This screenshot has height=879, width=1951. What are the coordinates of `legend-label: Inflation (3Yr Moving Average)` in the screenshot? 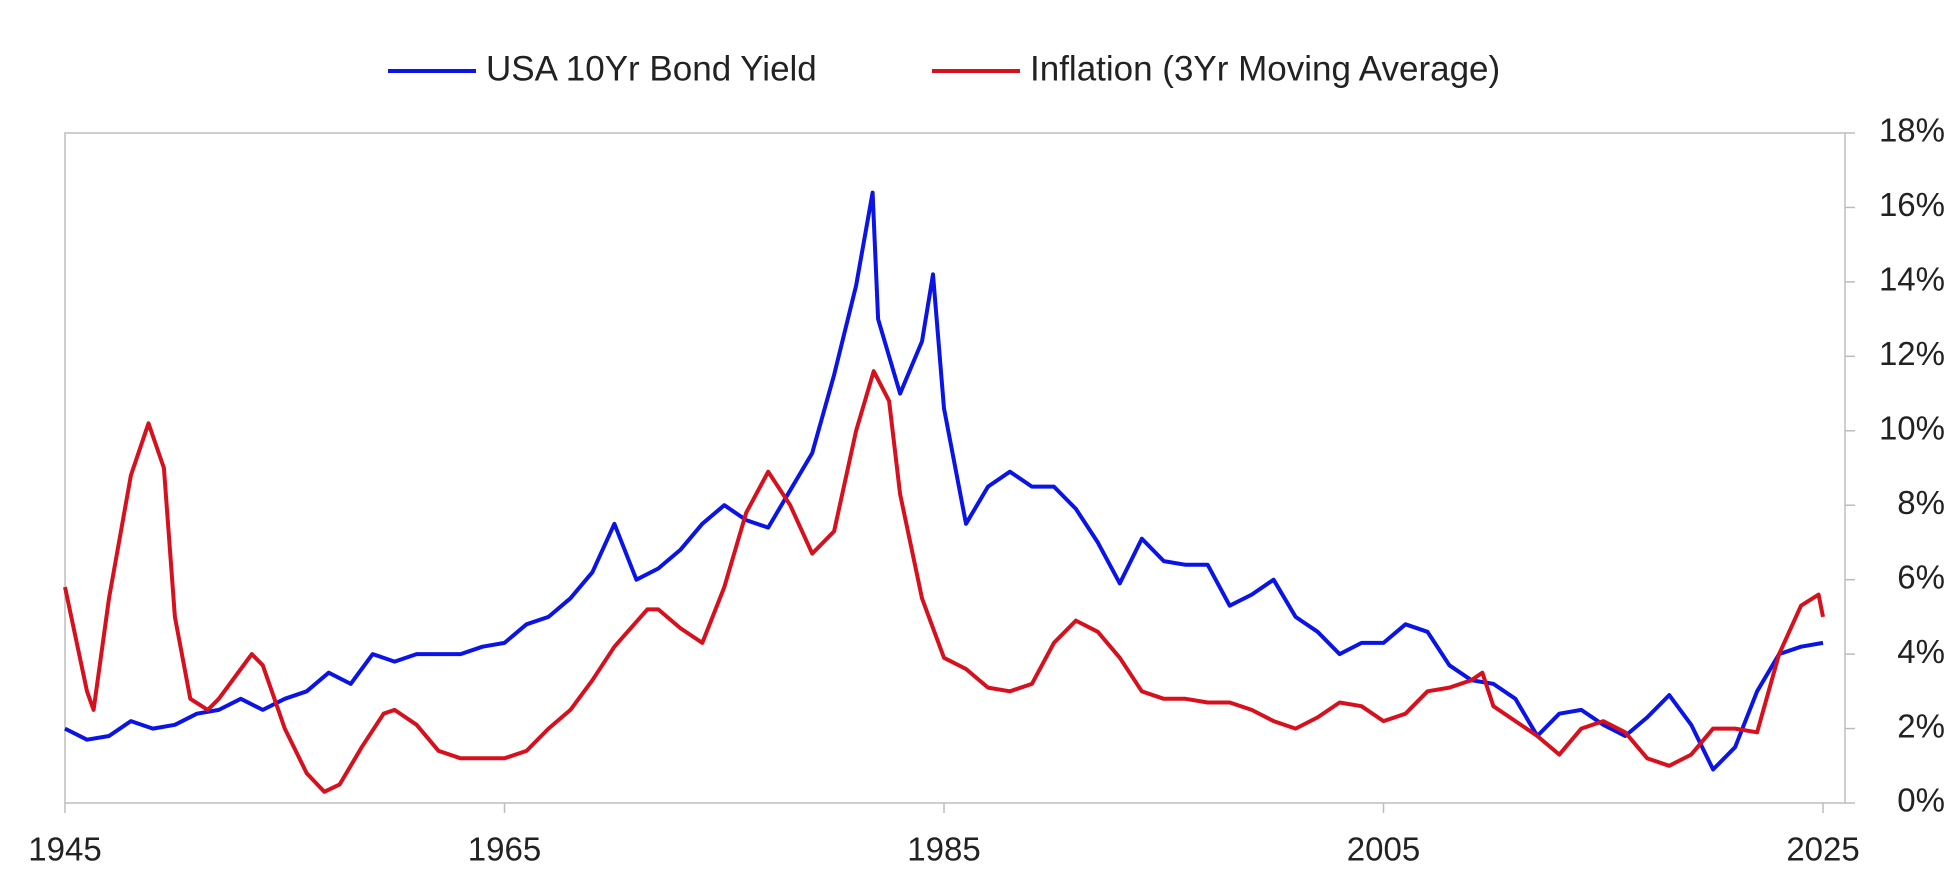 It's located at (1265, 68).